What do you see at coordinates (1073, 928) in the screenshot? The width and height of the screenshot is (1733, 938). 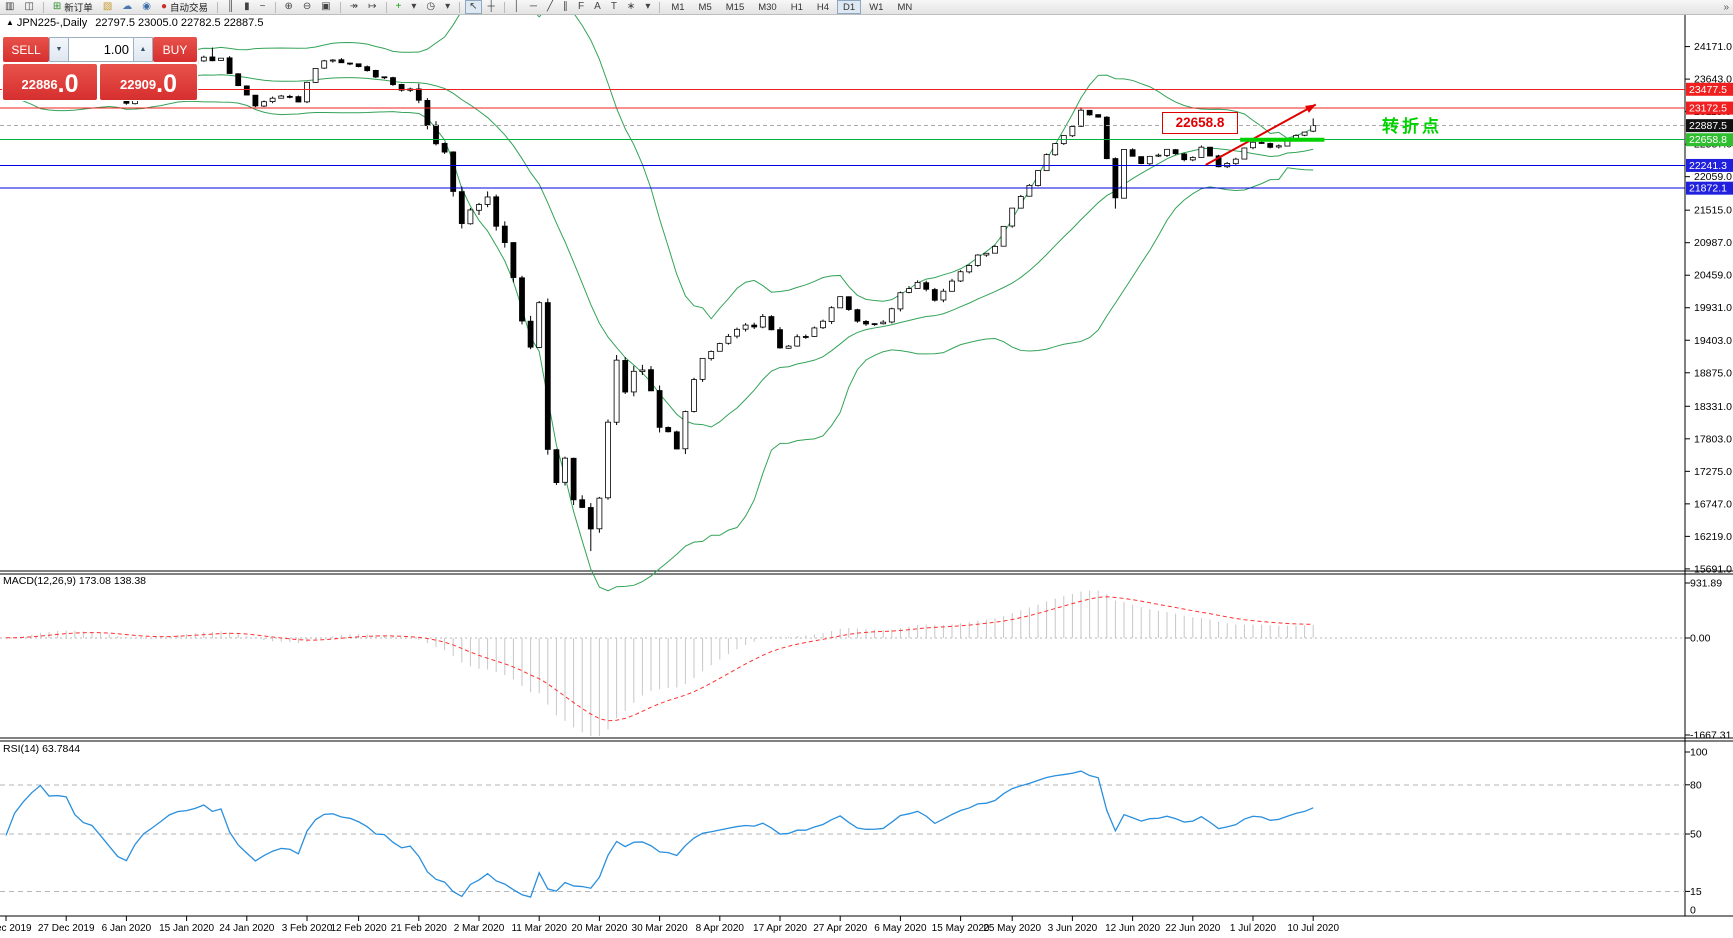 I see `date-label: 3 Jun 2020` at bounding box center [1073, 928].